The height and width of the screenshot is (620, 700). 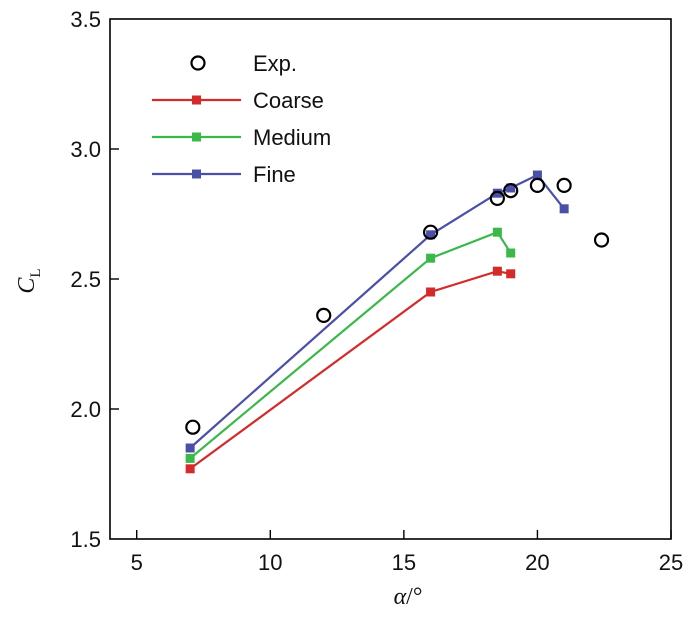 I want to click on y-tick-label: 2.5, so click(x=85, y=279).